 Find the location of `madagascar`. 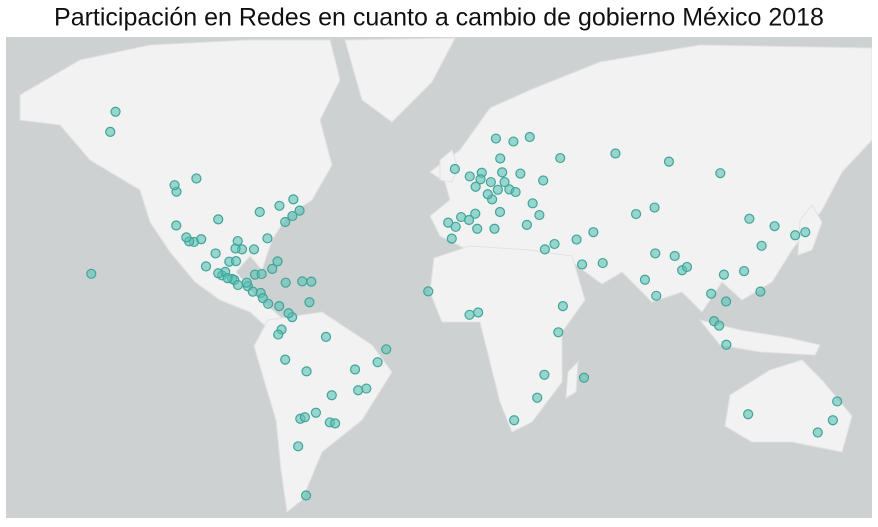

madagascar is located at coordinates (572, 379).